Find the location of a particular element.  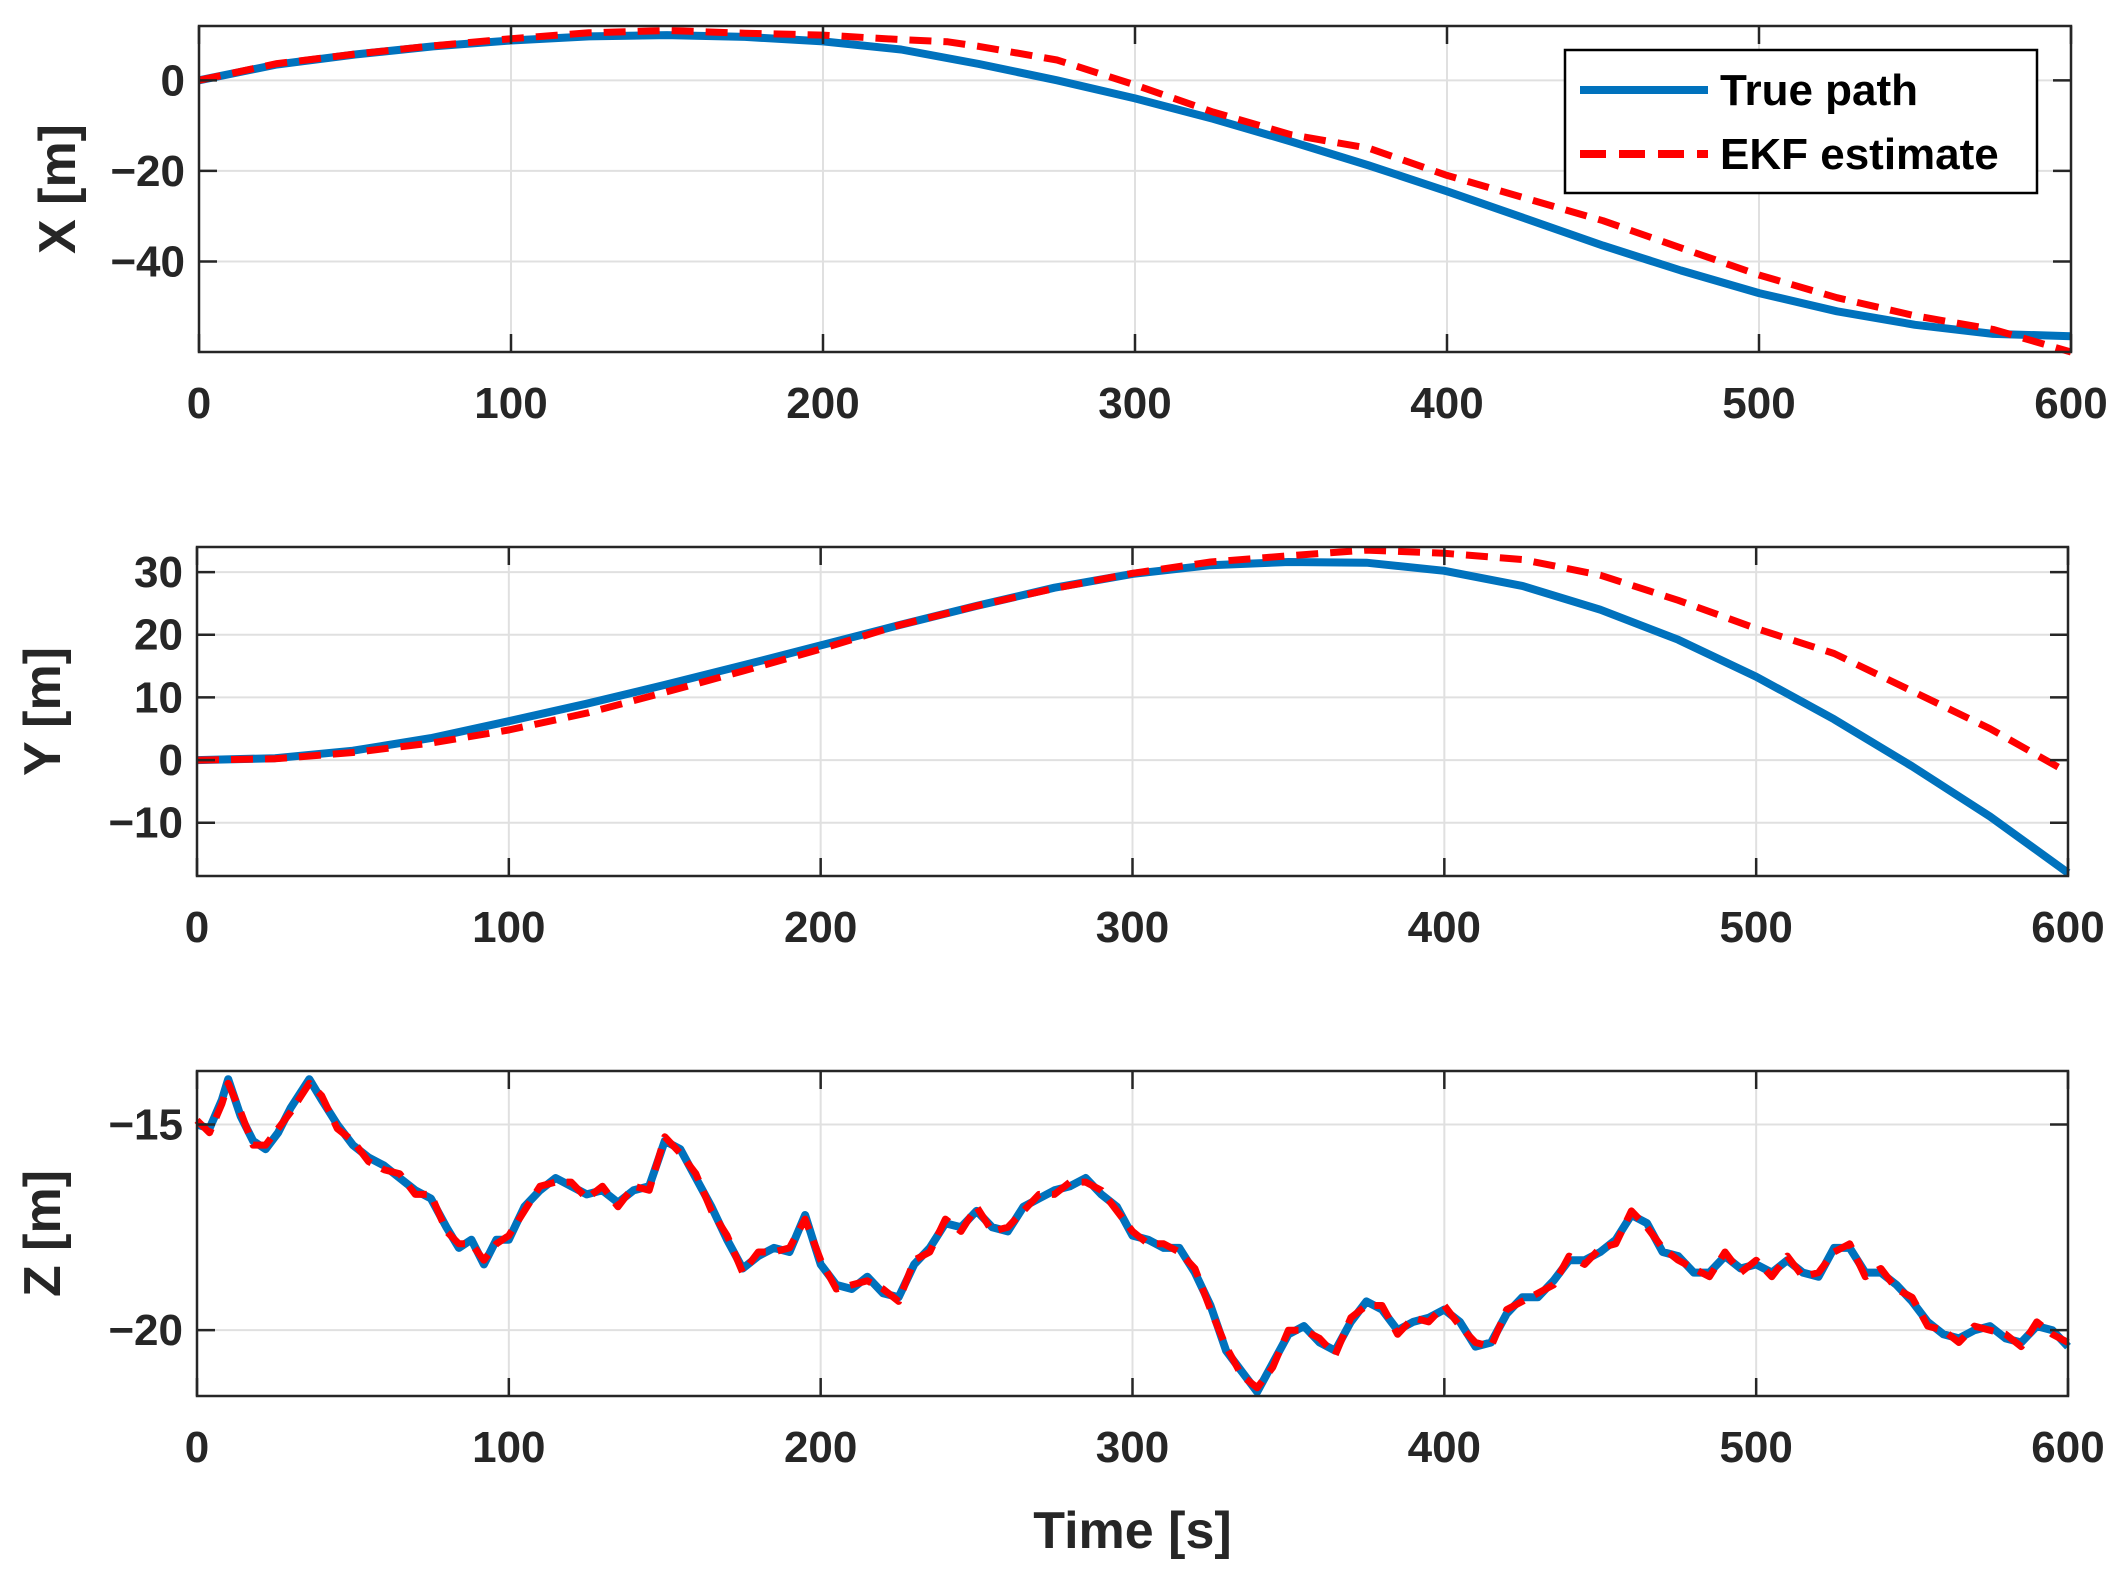

yticks-z: −15 −20 is located at coordinates (1088, 1227).